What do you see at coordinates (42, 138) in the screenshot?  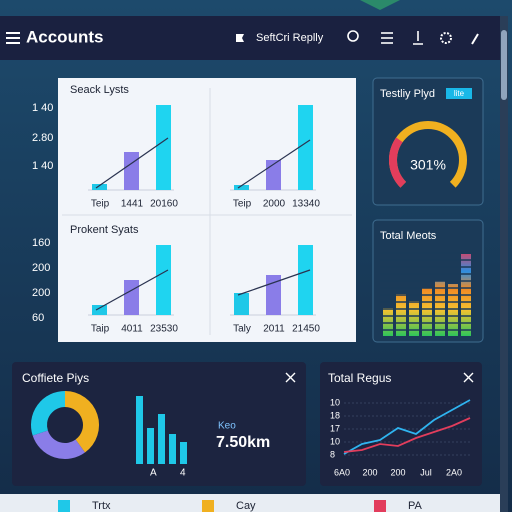 I see `axis-label: 2.80` at bounding box center [42, 138].